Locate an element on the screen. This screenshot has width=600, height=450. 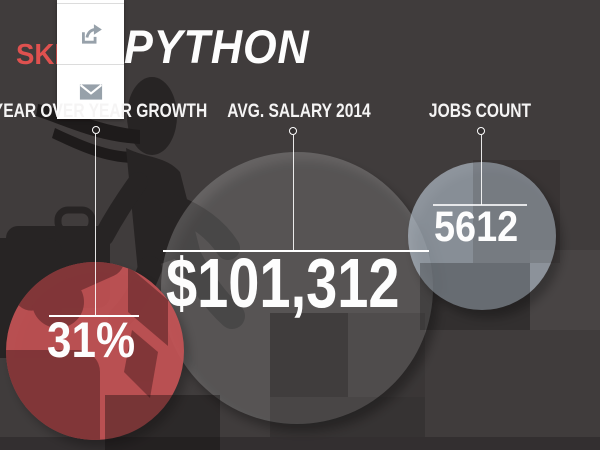
jobs-label: JOBS COUNT is located at coordinates (480, 111).